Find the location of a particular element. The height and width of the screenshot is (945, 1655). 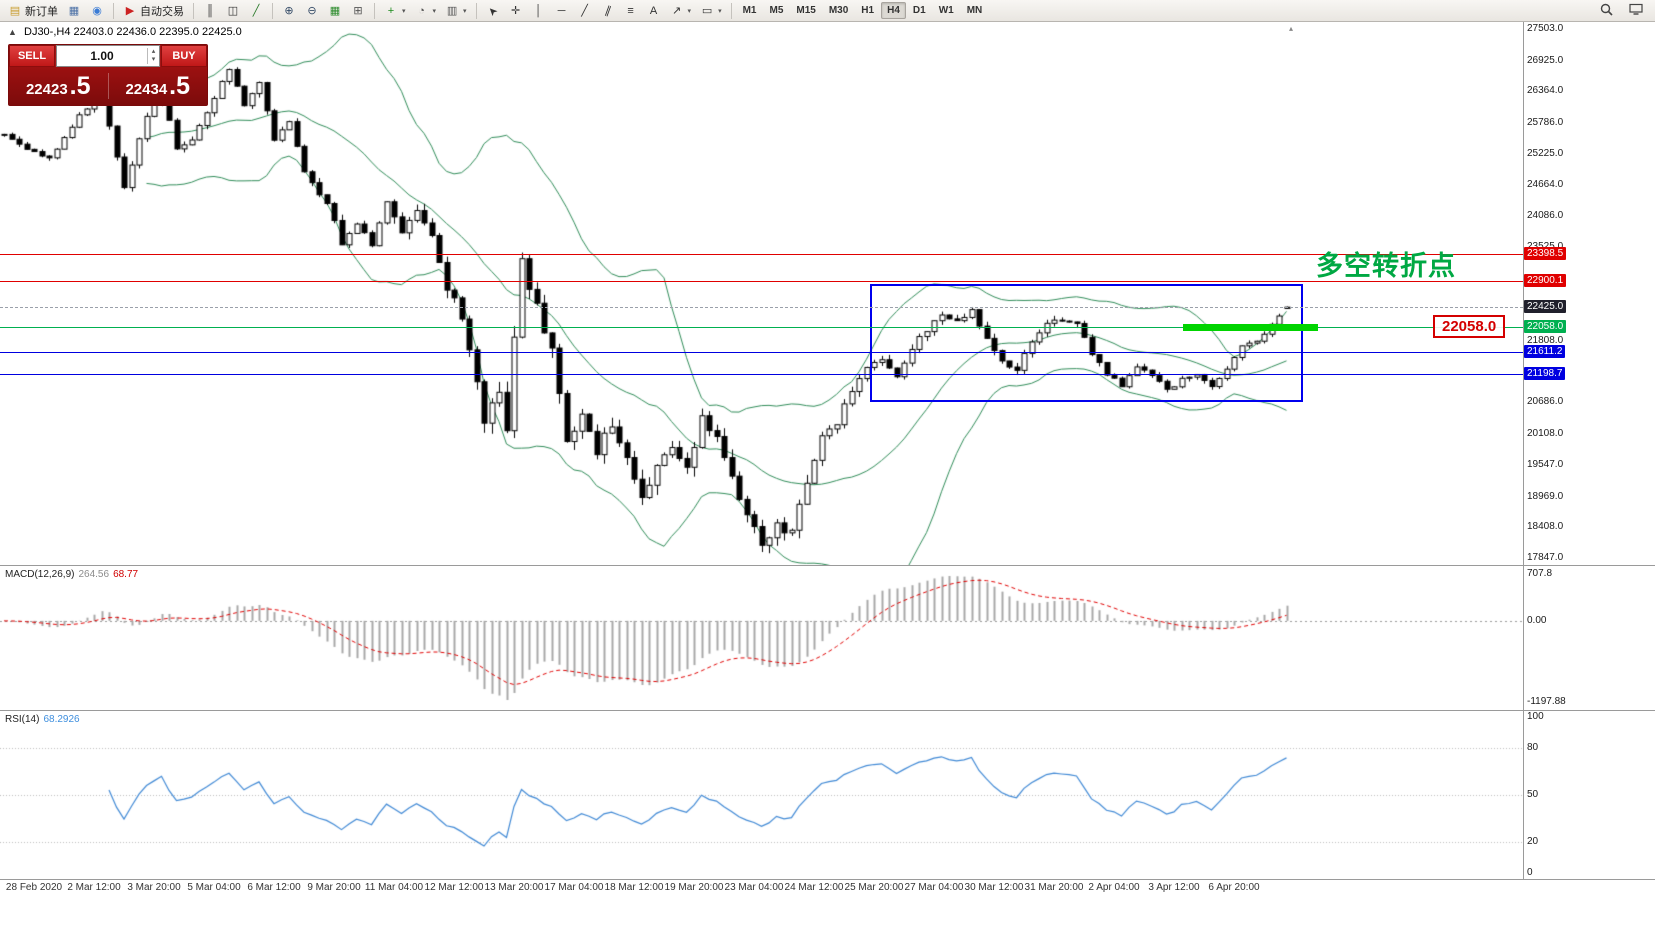

volume-stepper: 1.00 ▴ ▾ is located at coordinates (108, 56).